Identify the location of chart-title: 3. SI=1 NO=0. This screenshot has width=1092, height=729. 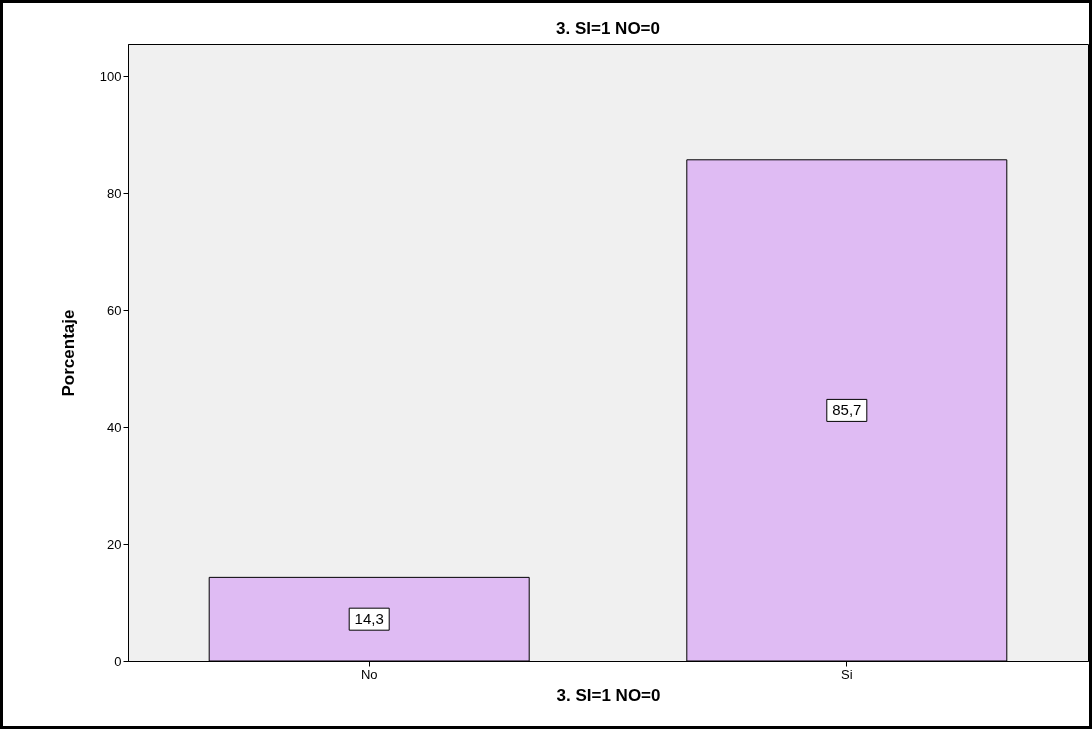
(608, 28).